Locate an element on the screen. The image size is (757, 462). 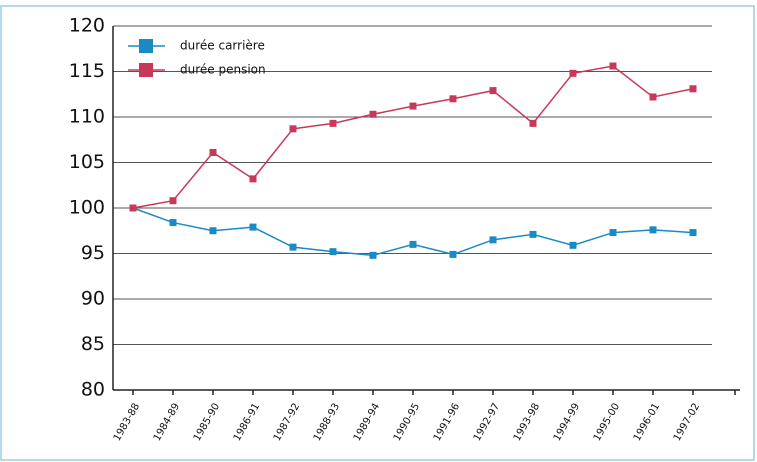
x-tick-label: 1994-99 is located at coordinates (567, 423).